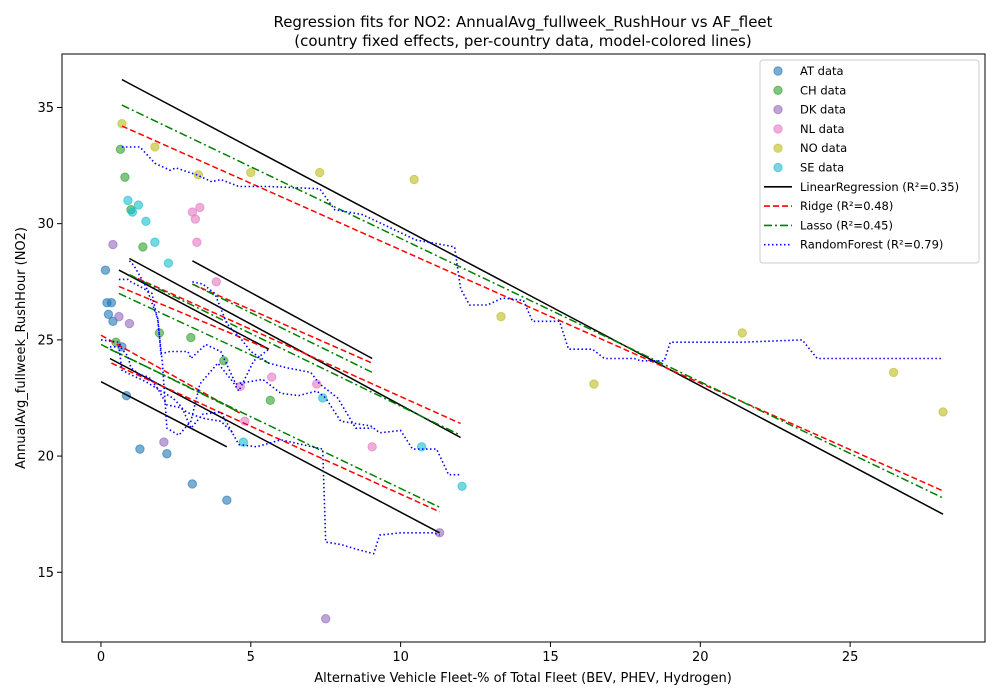  I want to click on legend-label: NO data, so click(823, 148).